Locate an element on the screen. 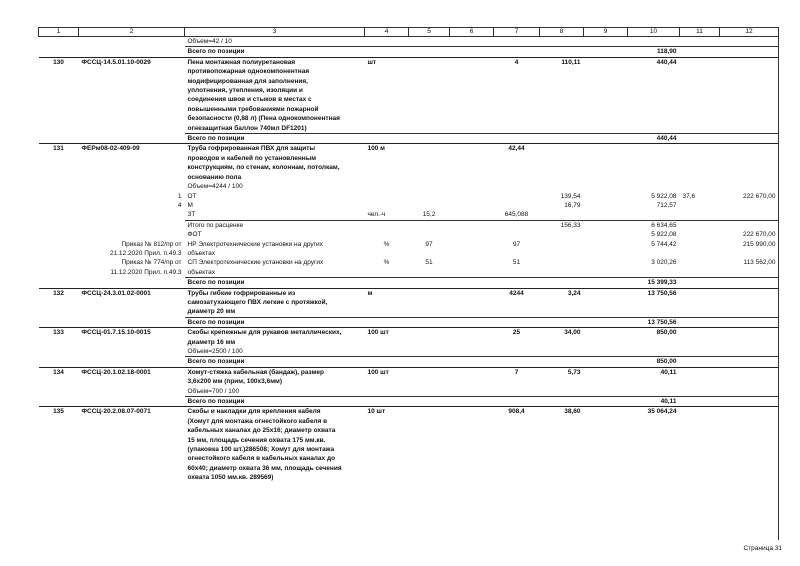  position-number-cell: 134 is located at coordinates (58, 376).